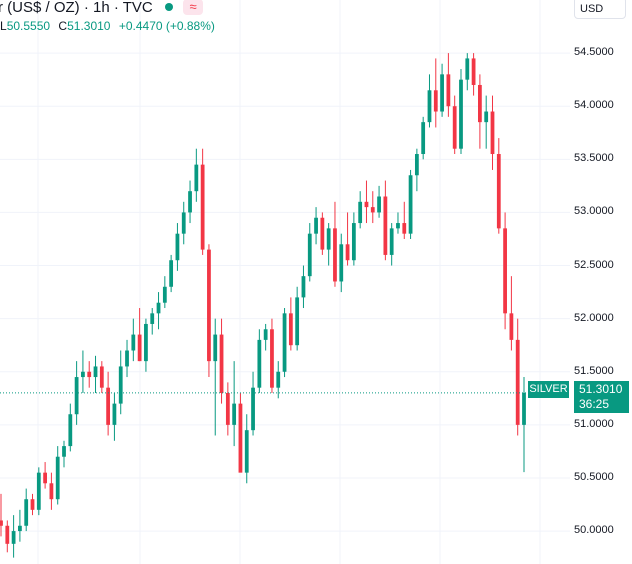  Describe the element at coordinates (89, 26) in the screenshot. I see `close-value: 51.3010` at that location.